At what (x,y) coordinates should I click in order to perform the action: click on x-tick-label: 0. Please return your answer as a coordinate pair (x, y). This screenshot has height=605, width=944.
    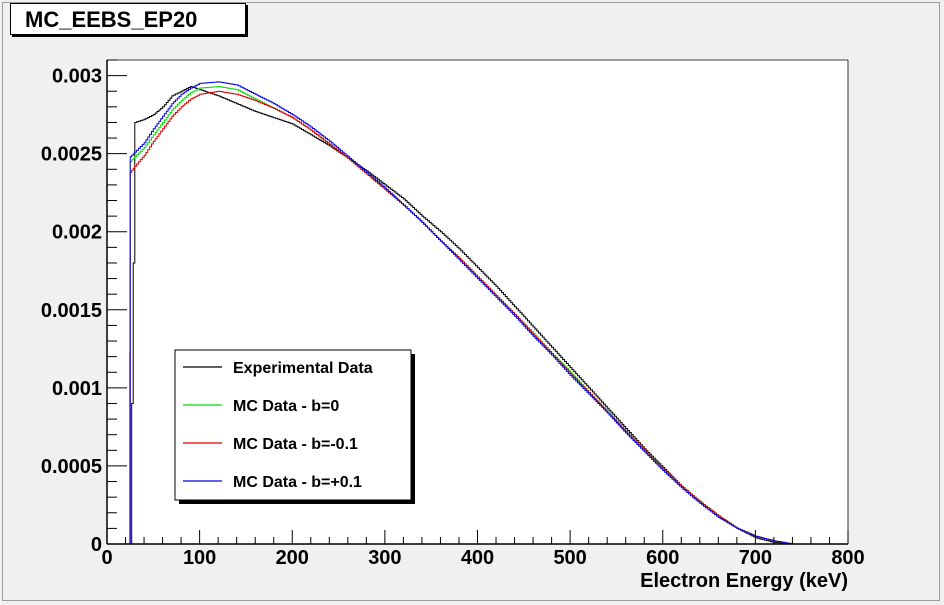
    Looking at the image, I should click on (106, 558).